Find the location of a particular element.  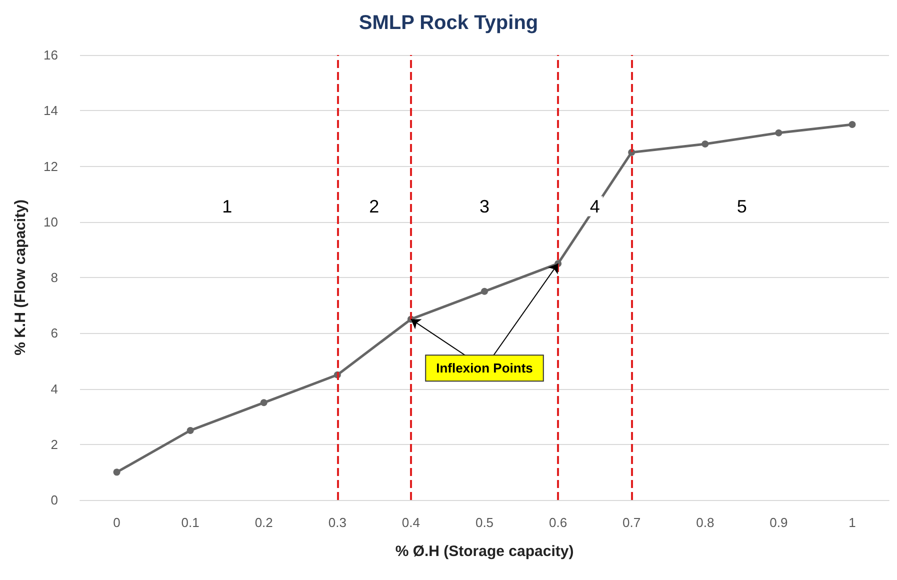

annotation: 3 is located at coordinates (484, 206).